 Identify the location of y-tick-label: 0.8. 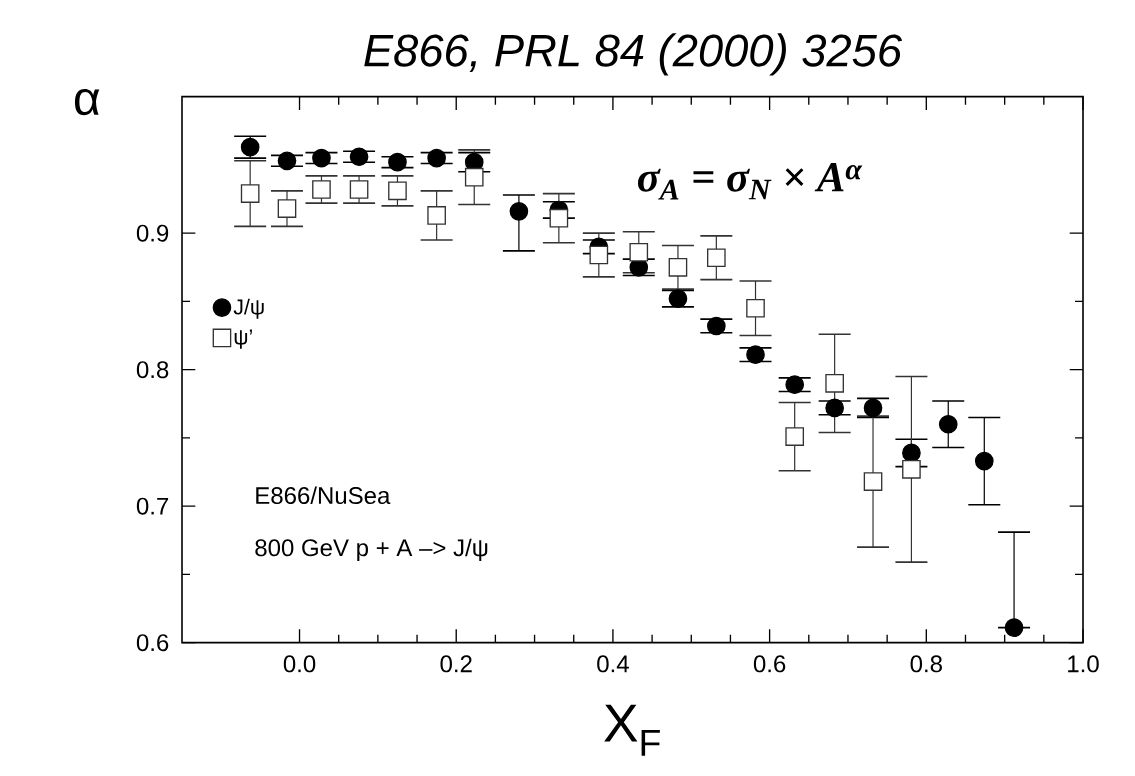
(152, 370).